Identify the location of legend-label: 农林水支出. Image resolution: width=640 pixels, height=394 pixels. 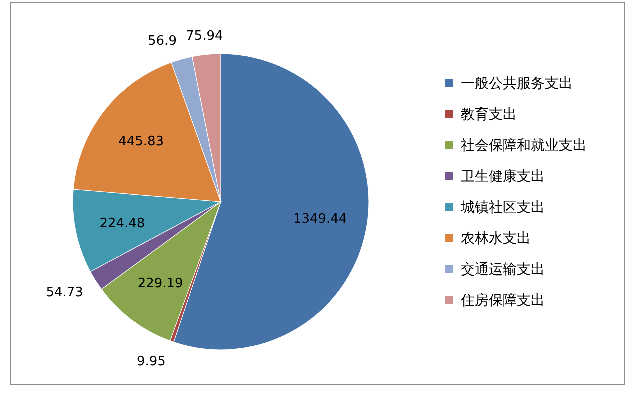
(496, 239).